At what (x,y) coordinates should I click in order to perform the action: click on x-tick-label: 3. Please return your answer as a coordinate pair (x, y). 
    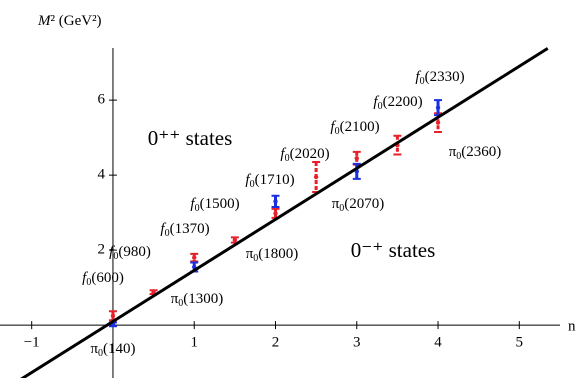
    Looking at the image, I should click on (357, 343).